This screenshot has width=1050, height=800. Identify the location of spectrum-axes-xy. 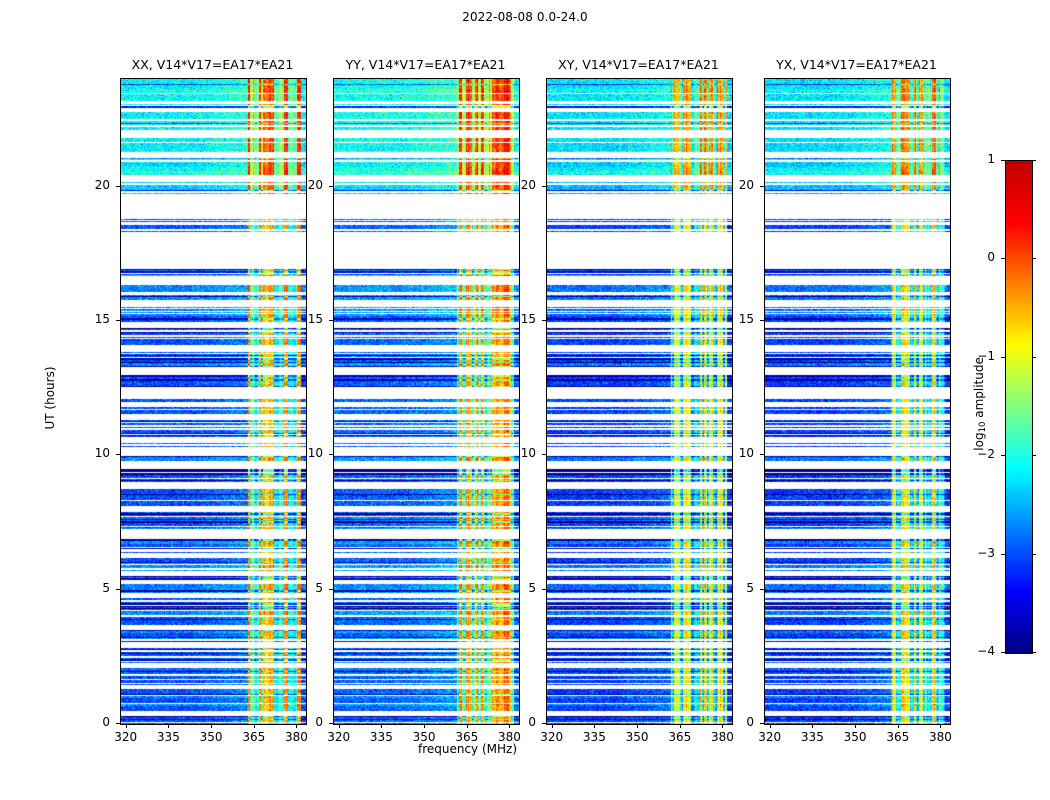
(639, 401).